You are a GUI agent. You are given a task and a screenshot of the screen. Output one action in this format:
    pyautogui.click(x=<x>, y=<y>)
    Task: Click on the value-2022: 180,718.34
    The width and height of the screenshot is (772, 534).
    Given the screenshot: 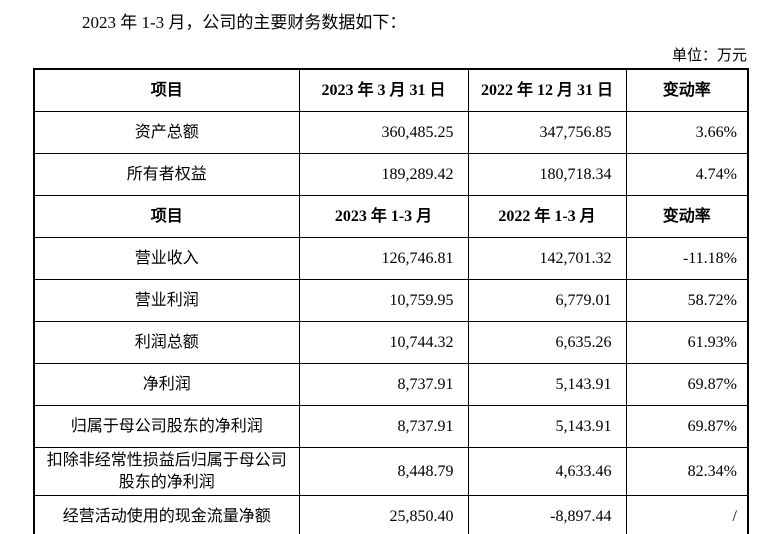 What is the action you would take?
    pyautogui.click(x=547, y=174)
    